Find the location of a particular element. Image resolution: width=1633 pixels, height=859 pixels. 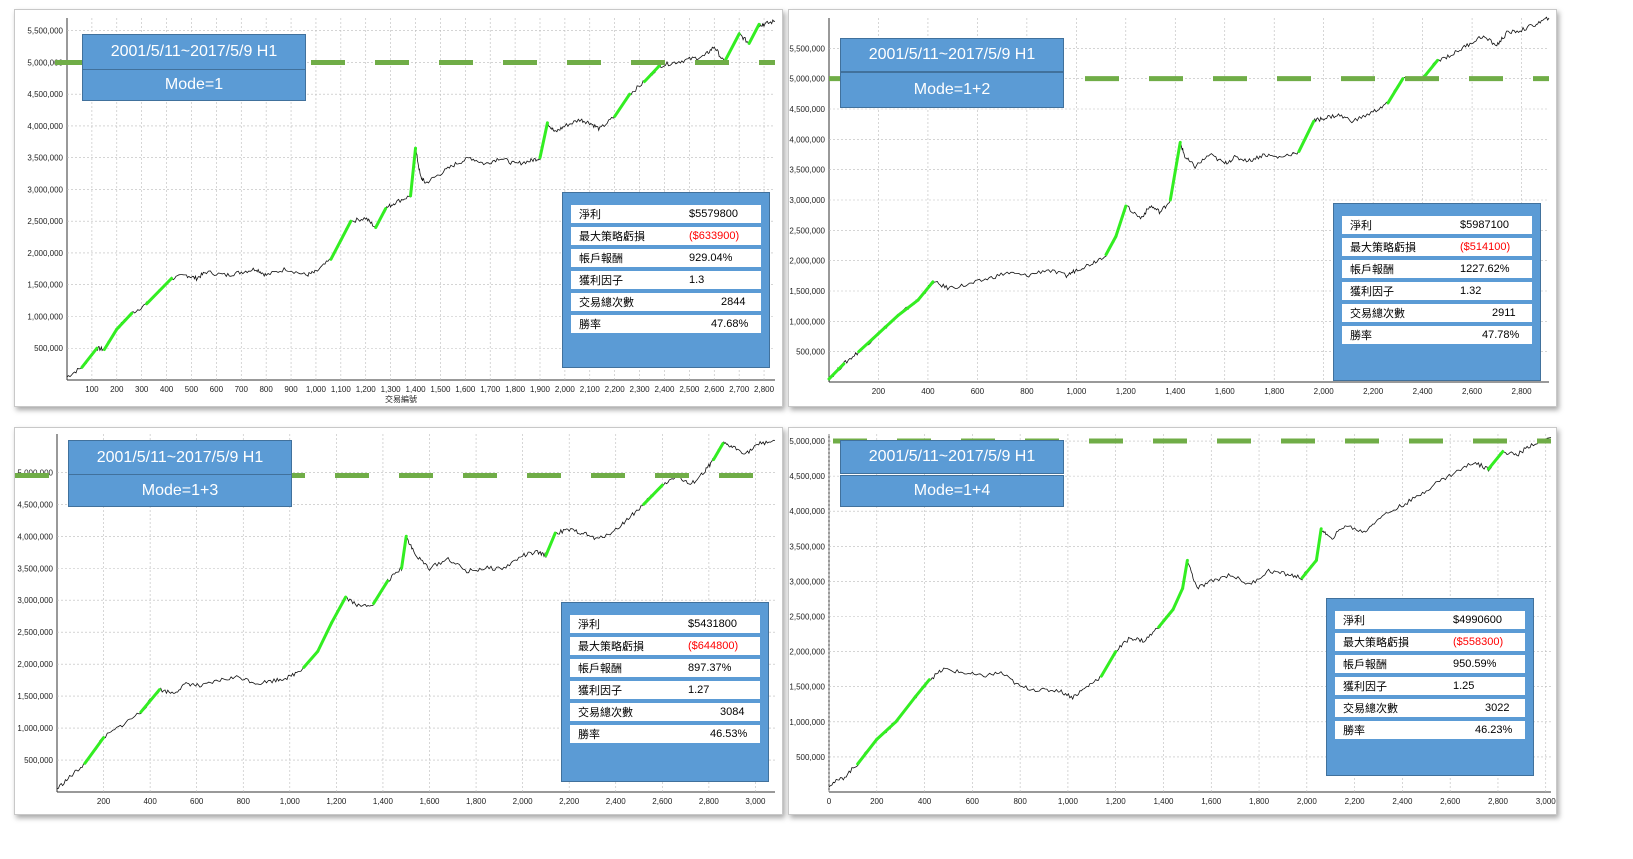

x-axis-label: 交易編號 is located at coordinates (401, 399).